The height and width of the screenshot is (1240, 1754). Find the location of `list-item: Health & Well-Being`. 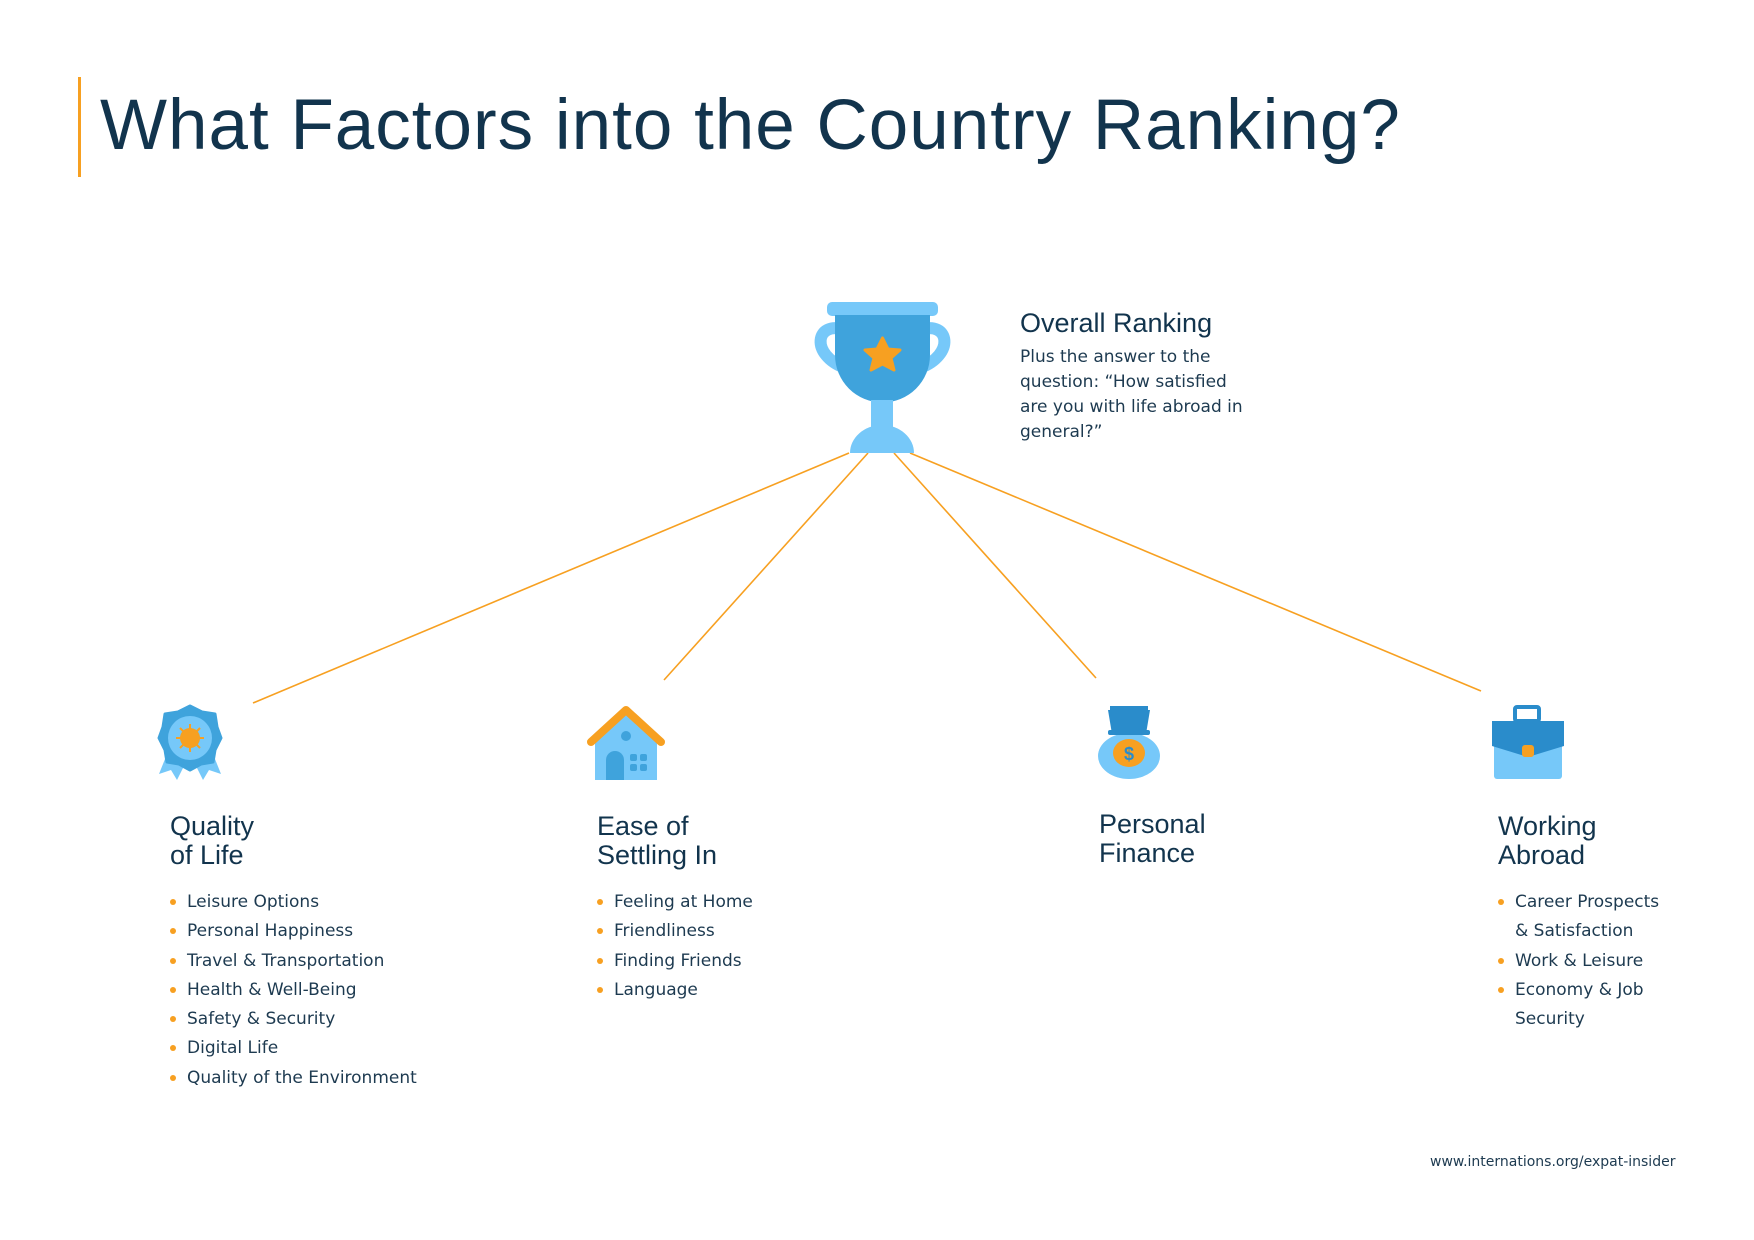

list-item: Health & Well-Being is located at coordinates (293, 990).